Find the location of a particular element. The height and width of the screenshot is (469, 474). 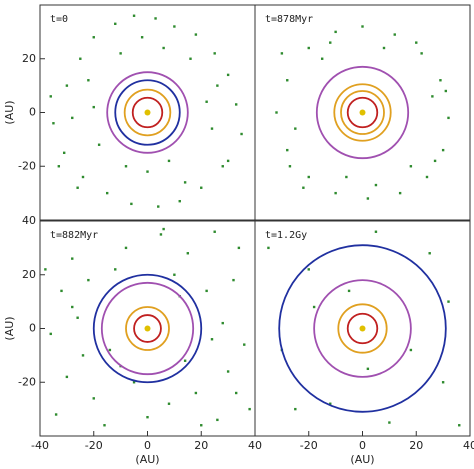

x-tick-label: 40 is located at coordinates (255, 445).